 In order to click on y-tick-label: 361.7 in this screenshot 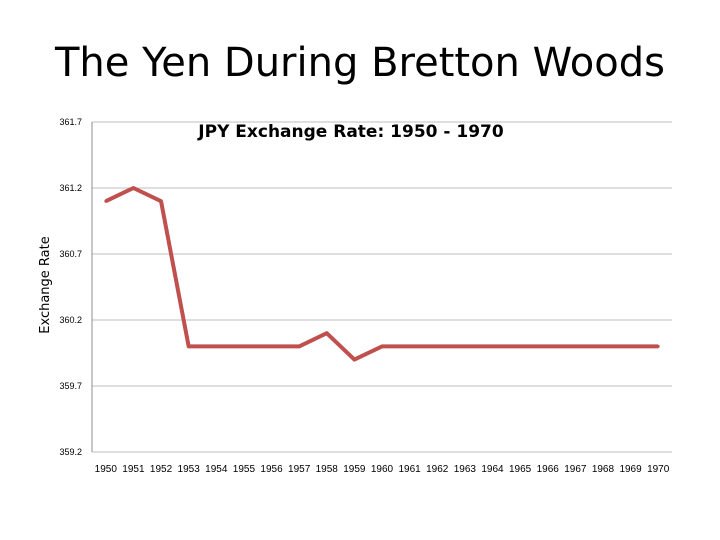, I will do `click(70, 122)`.